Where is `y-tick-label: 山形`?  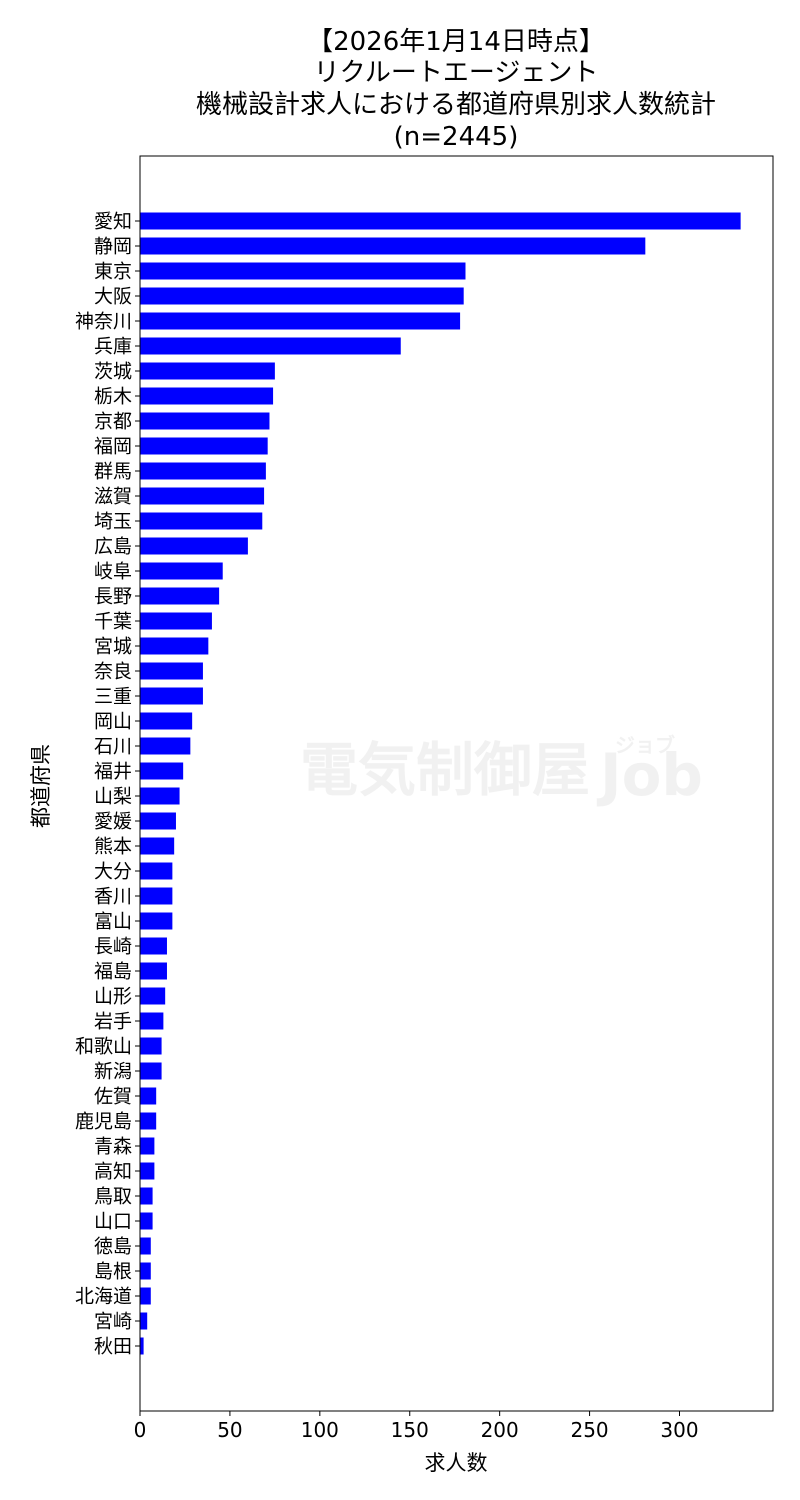
y-tick-label: 山形 is located at coordinates (113, 997).